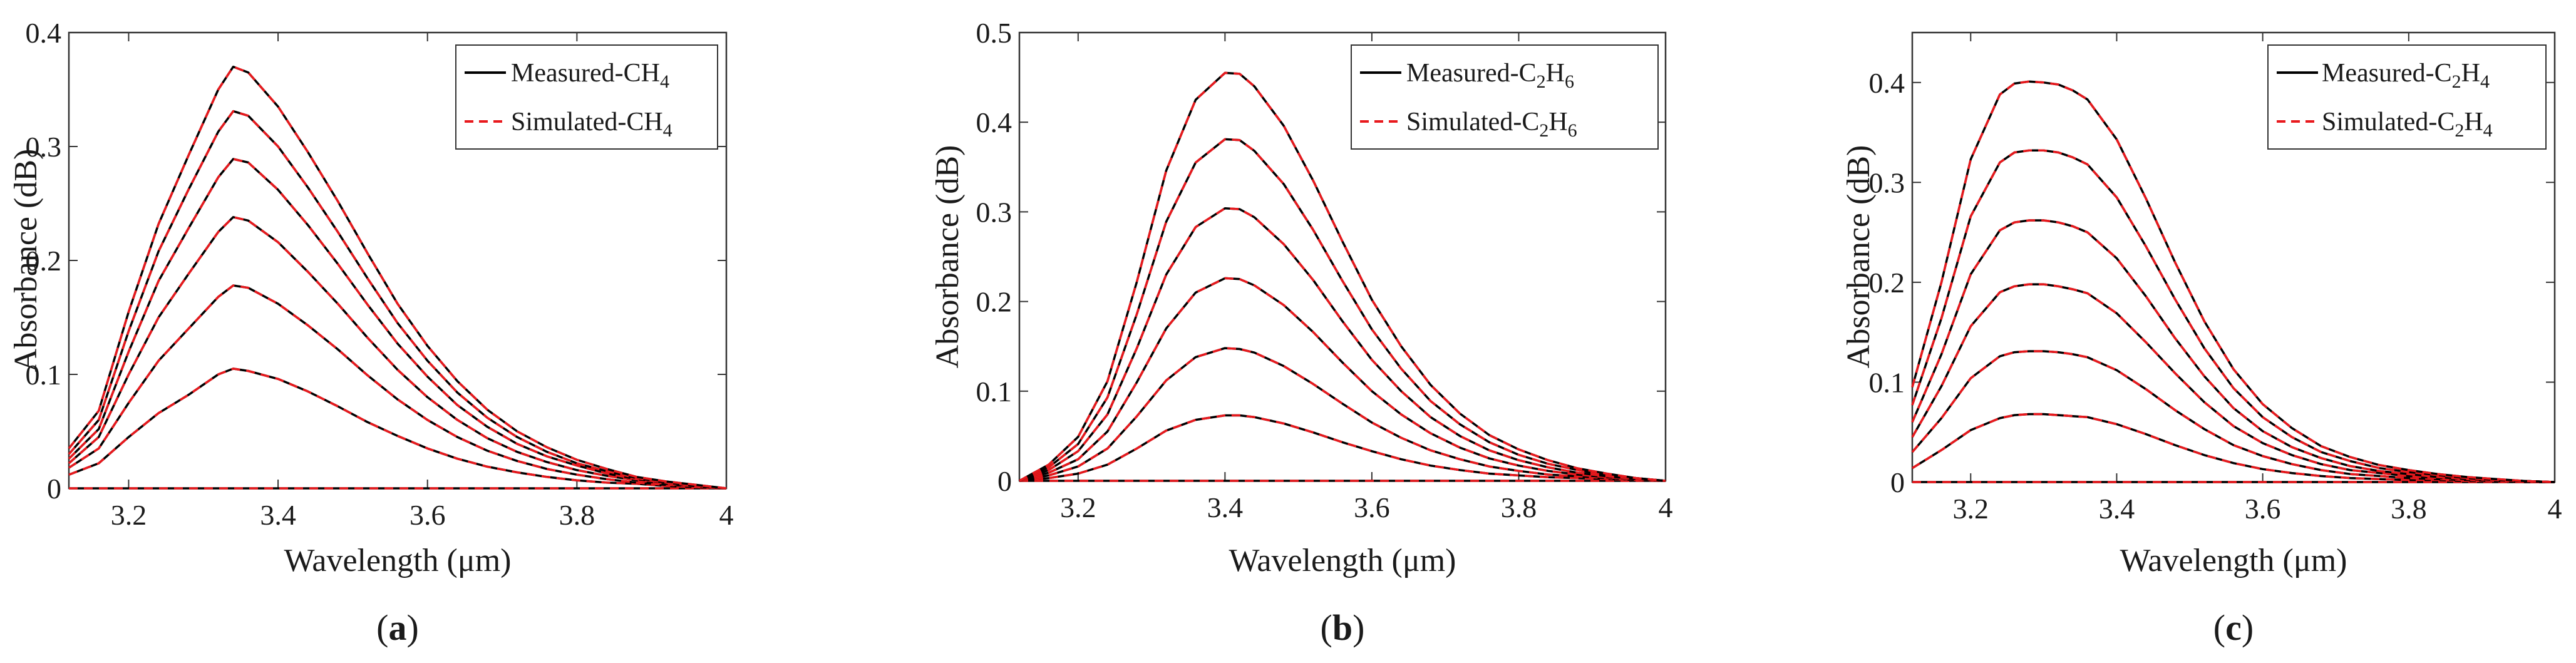 The width and height of the screenshot is (2576, 663). I want to click on legend-simulated-formula: C2​H6​, so click(1550, 124).